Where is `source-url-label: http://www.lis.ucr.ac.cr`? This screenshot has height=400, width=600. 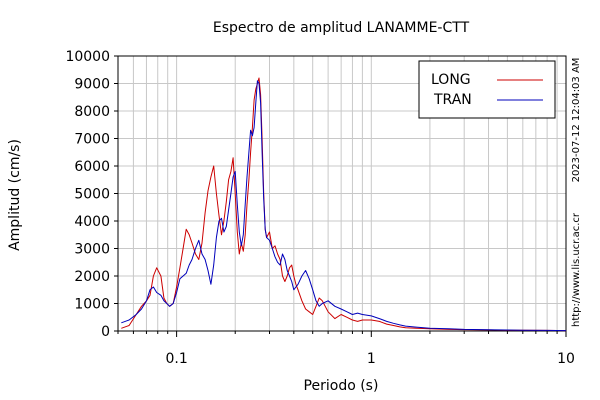 source-url-label: http://www.lis.ucr.ac.cr is located at coordinates (576, 269).